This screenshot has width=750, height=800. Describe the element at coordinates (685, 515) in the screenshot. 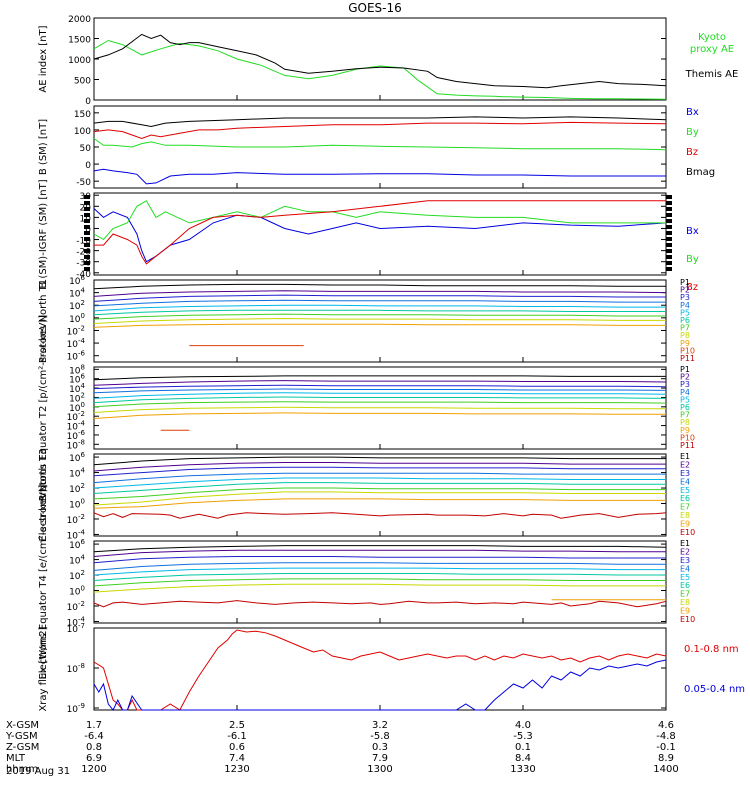

I see `legend-e8: E8` at that location.